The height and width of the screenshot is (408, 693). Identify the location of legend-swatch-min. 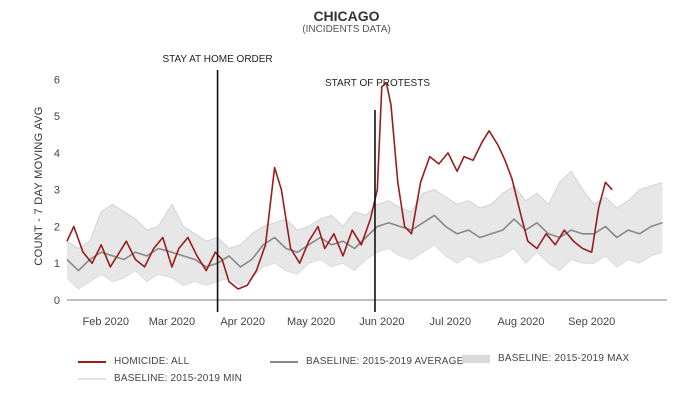
(92, 378).